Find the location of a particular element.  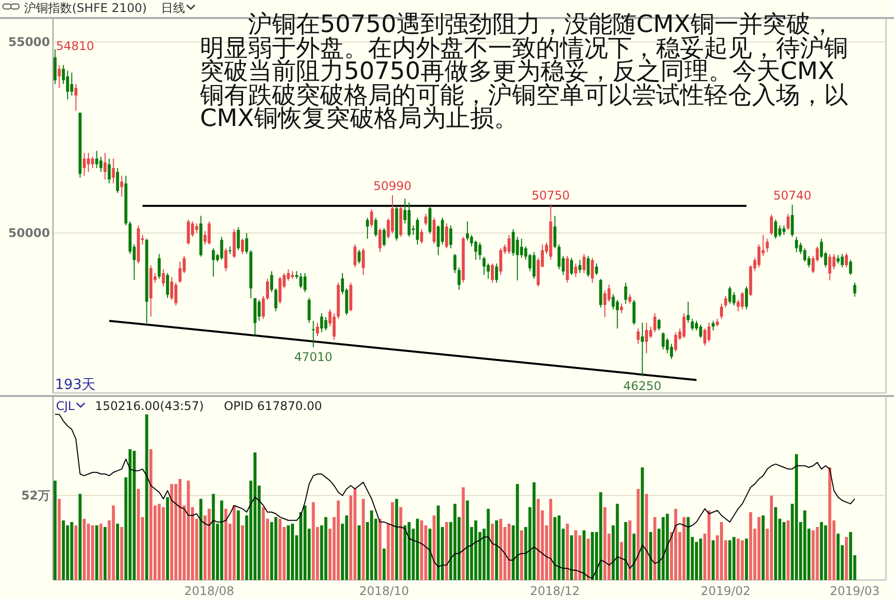

chart-title: 沪铜指数(SHFE 2100) is located at coordinates (85, 8).